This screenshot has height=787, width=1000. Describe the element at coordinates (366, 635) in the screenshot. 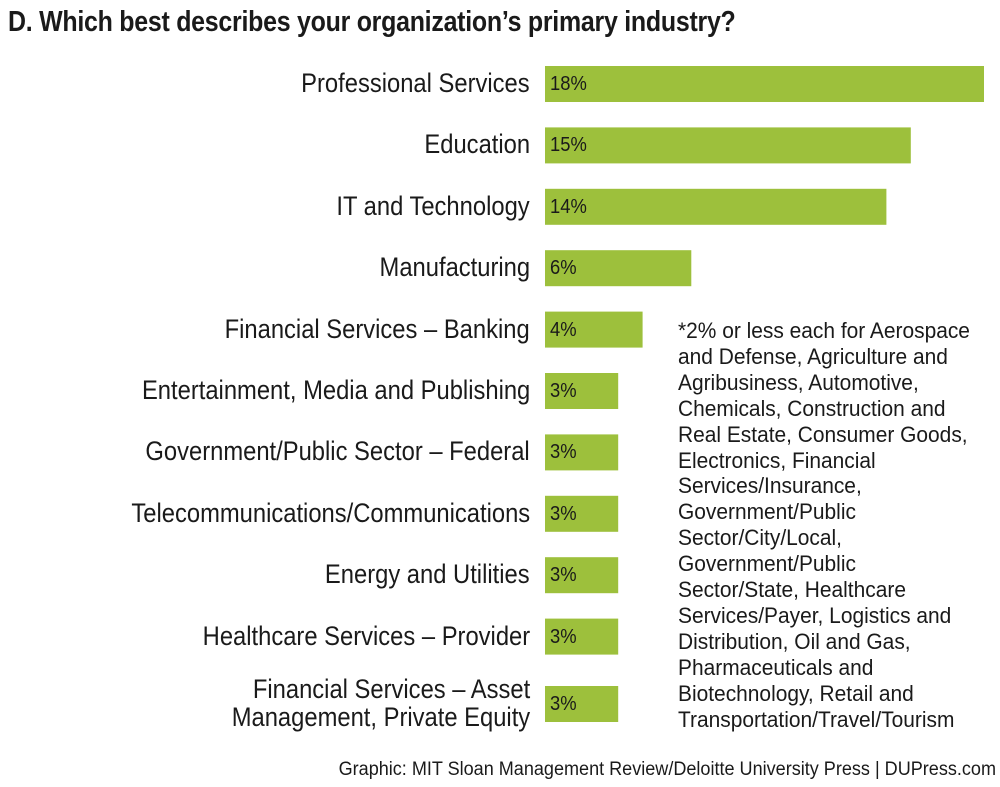

I see `category-label: Healthcare Services – Provider` at that location.